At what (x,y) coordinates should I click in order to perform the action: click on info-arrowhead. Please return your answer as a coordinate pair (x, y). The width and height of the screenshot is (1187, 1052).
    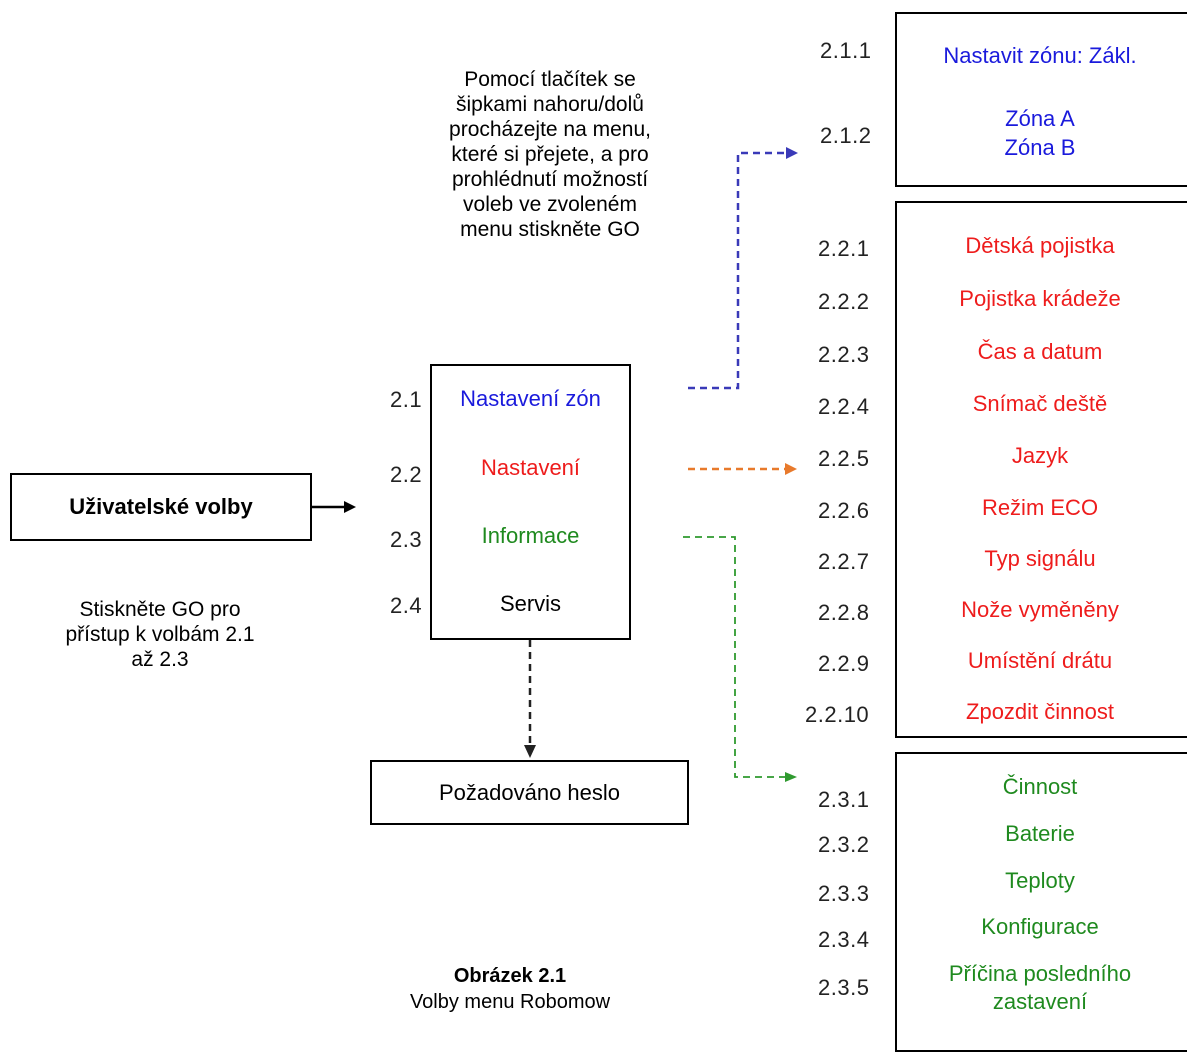
    Looking at the image, I should click on (791, 777).